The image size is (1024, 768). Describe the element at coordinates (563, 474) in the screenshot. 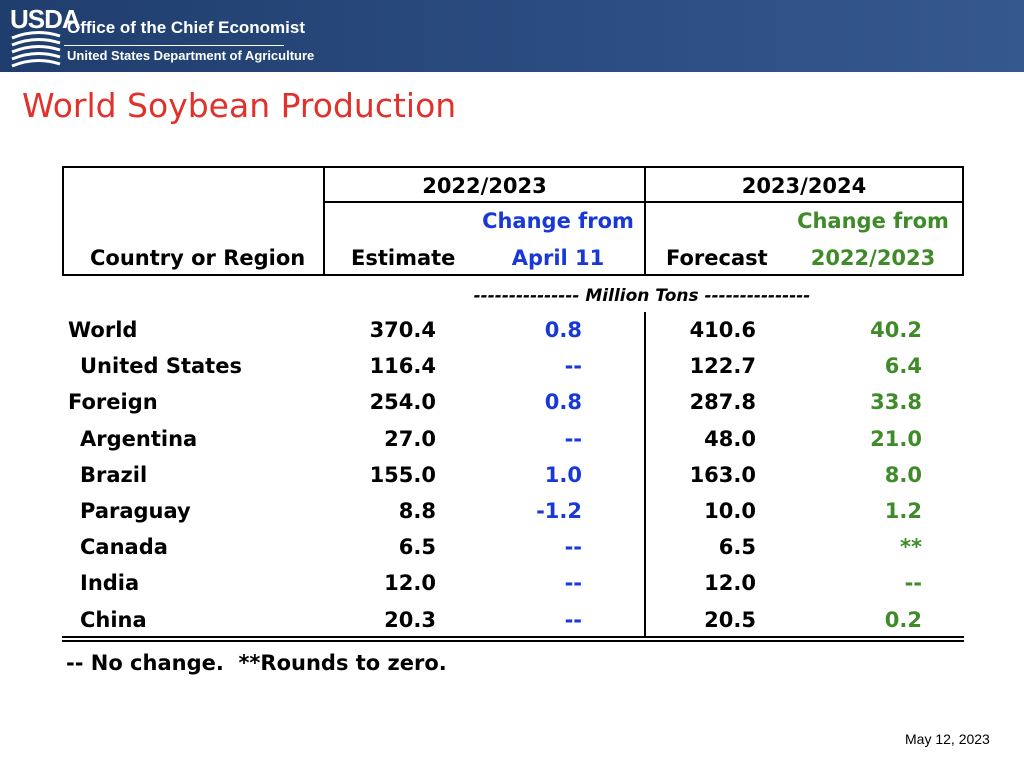

I see `change-april-value: 1.0` at that location.